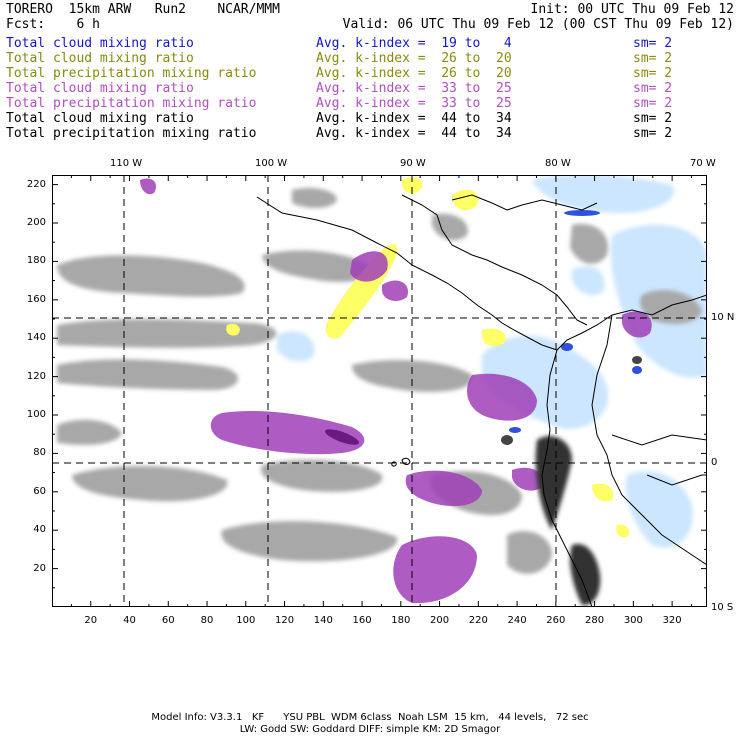 Image resolution: width=740 pixels, height=740 pixels. I want to click on legend-kindex: Avg. k-index = 19 to 4, so click(414, 43).